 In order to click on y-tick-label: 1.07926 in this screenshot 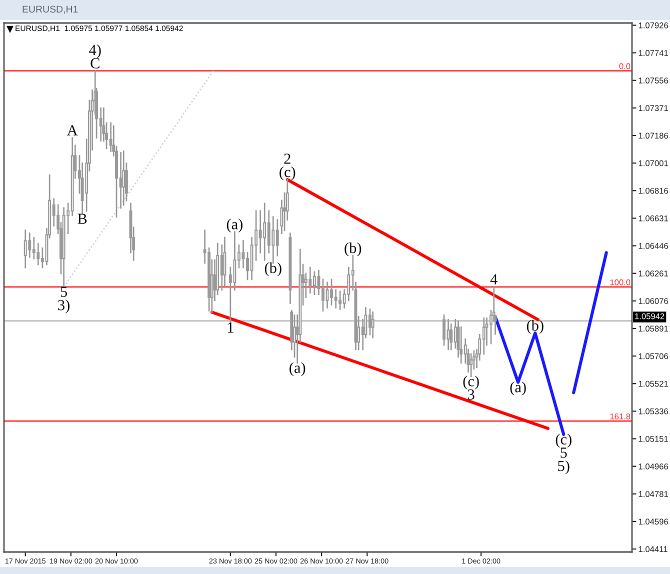, I will do `click(653, 25)`.